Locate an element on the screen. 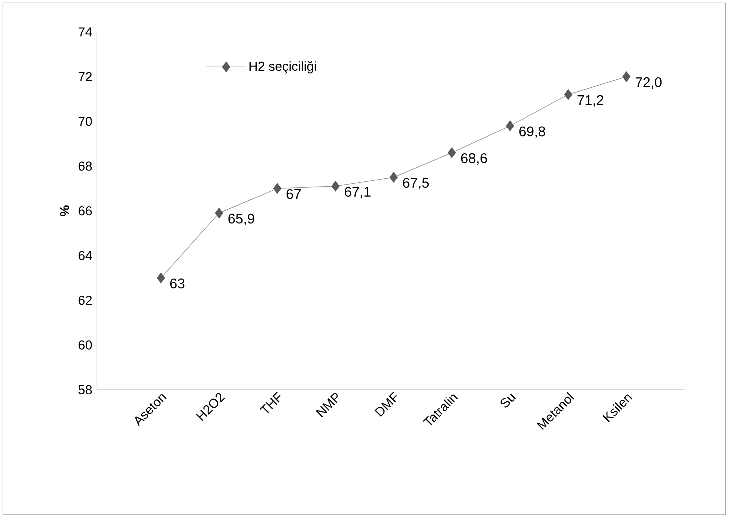  x-tick-label: Su is located at coordinates (508, 401).